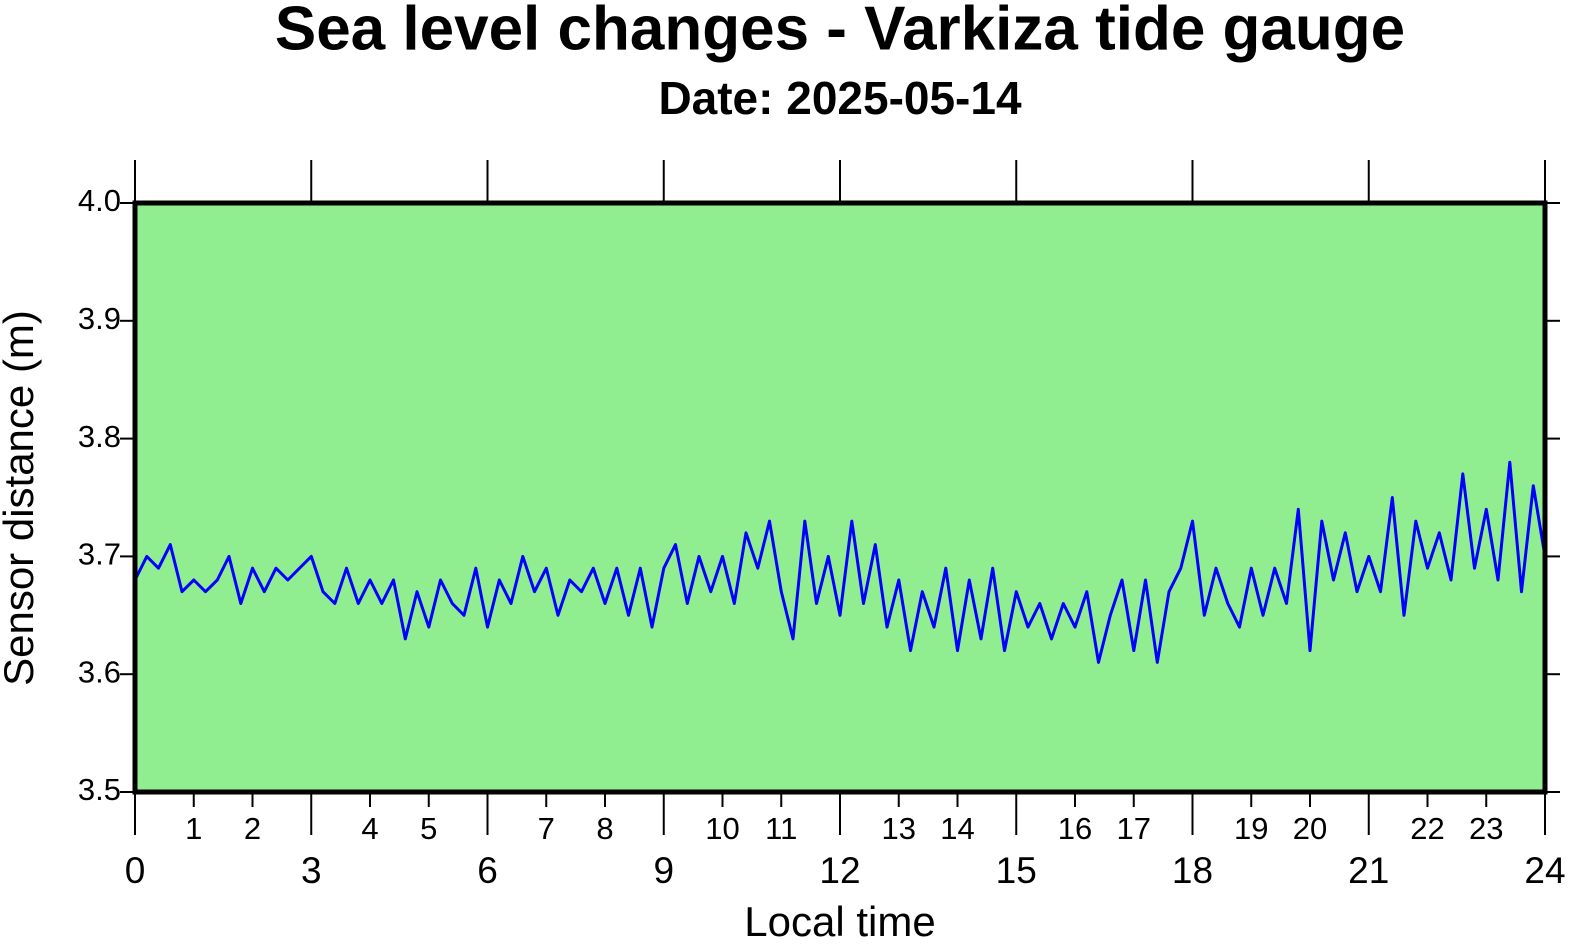 The height and width of the screenshot is (950, 1577). I want to click on x-tick-label: 15, so click(1016, 870).